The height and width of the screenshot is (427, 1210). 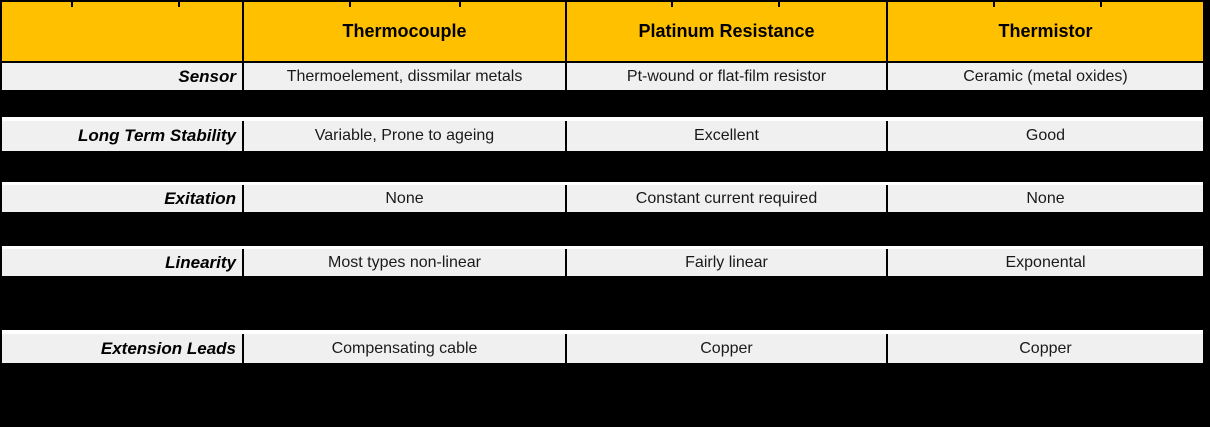 I want to click on cell-stability-thermistor: Good, so click(x=1045, y=136).